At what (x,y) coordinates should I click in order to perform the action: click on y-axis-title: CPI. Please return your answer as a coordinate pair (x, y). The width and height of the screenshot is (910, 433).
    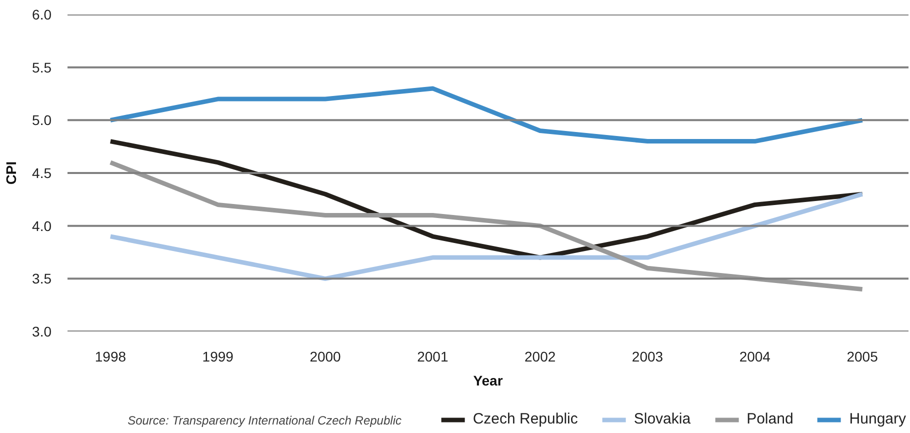
    Looking at the image, I should click on (11, 173).